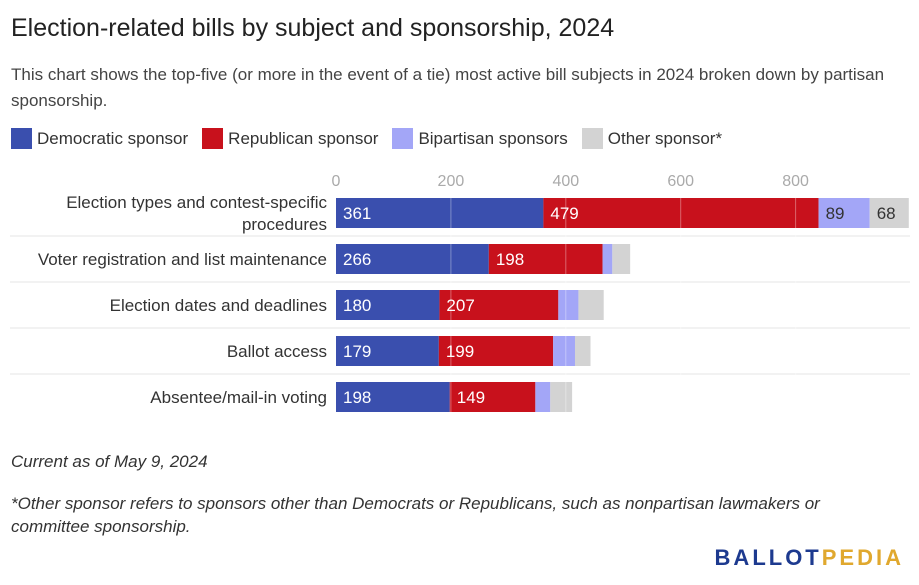 The width and height of the screenshot is (919, 585). What do you see at coordinates (768, 557) in the screenshot?
I see `brand-logo-part1: BALLOT` at bounding box center [768, 557].